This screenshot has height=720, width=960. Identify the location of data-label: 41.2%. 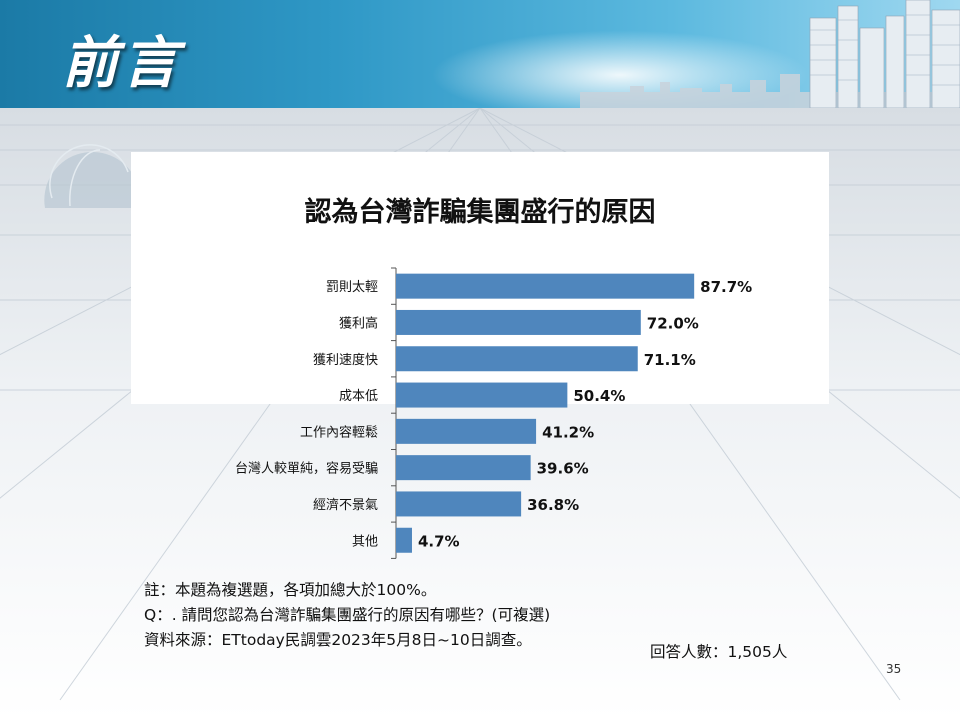
(568, 432).